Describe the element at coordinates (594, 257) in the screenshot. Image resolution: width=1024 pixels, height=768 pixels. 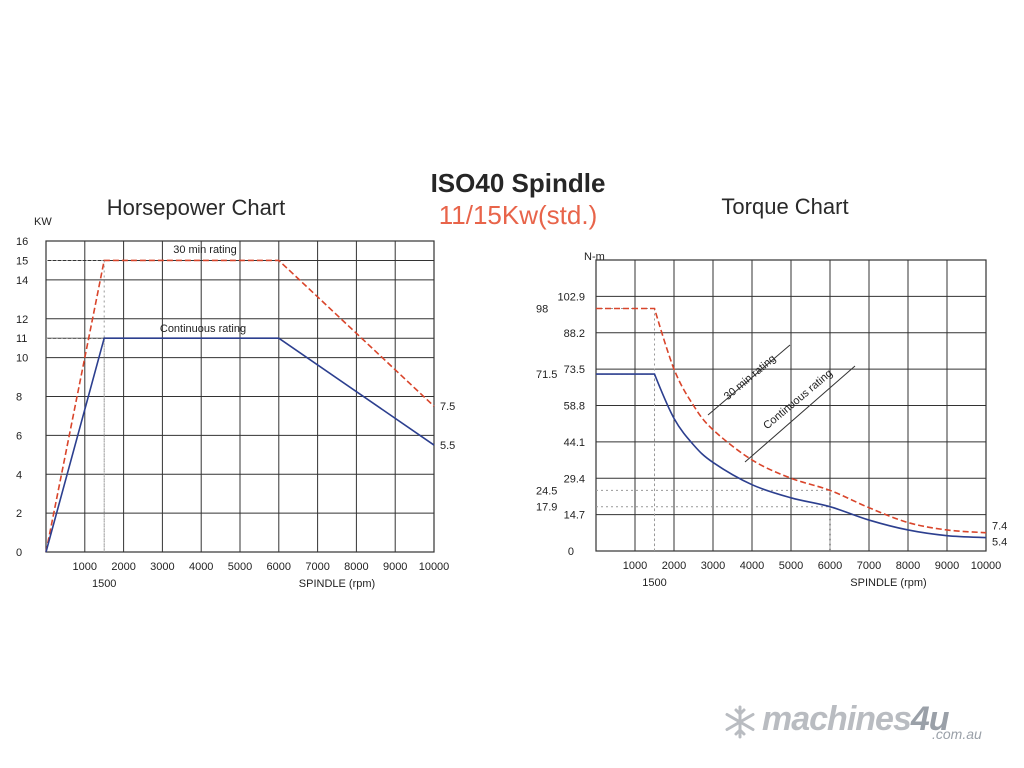
I see `y-unit-label: N-m` at that location.